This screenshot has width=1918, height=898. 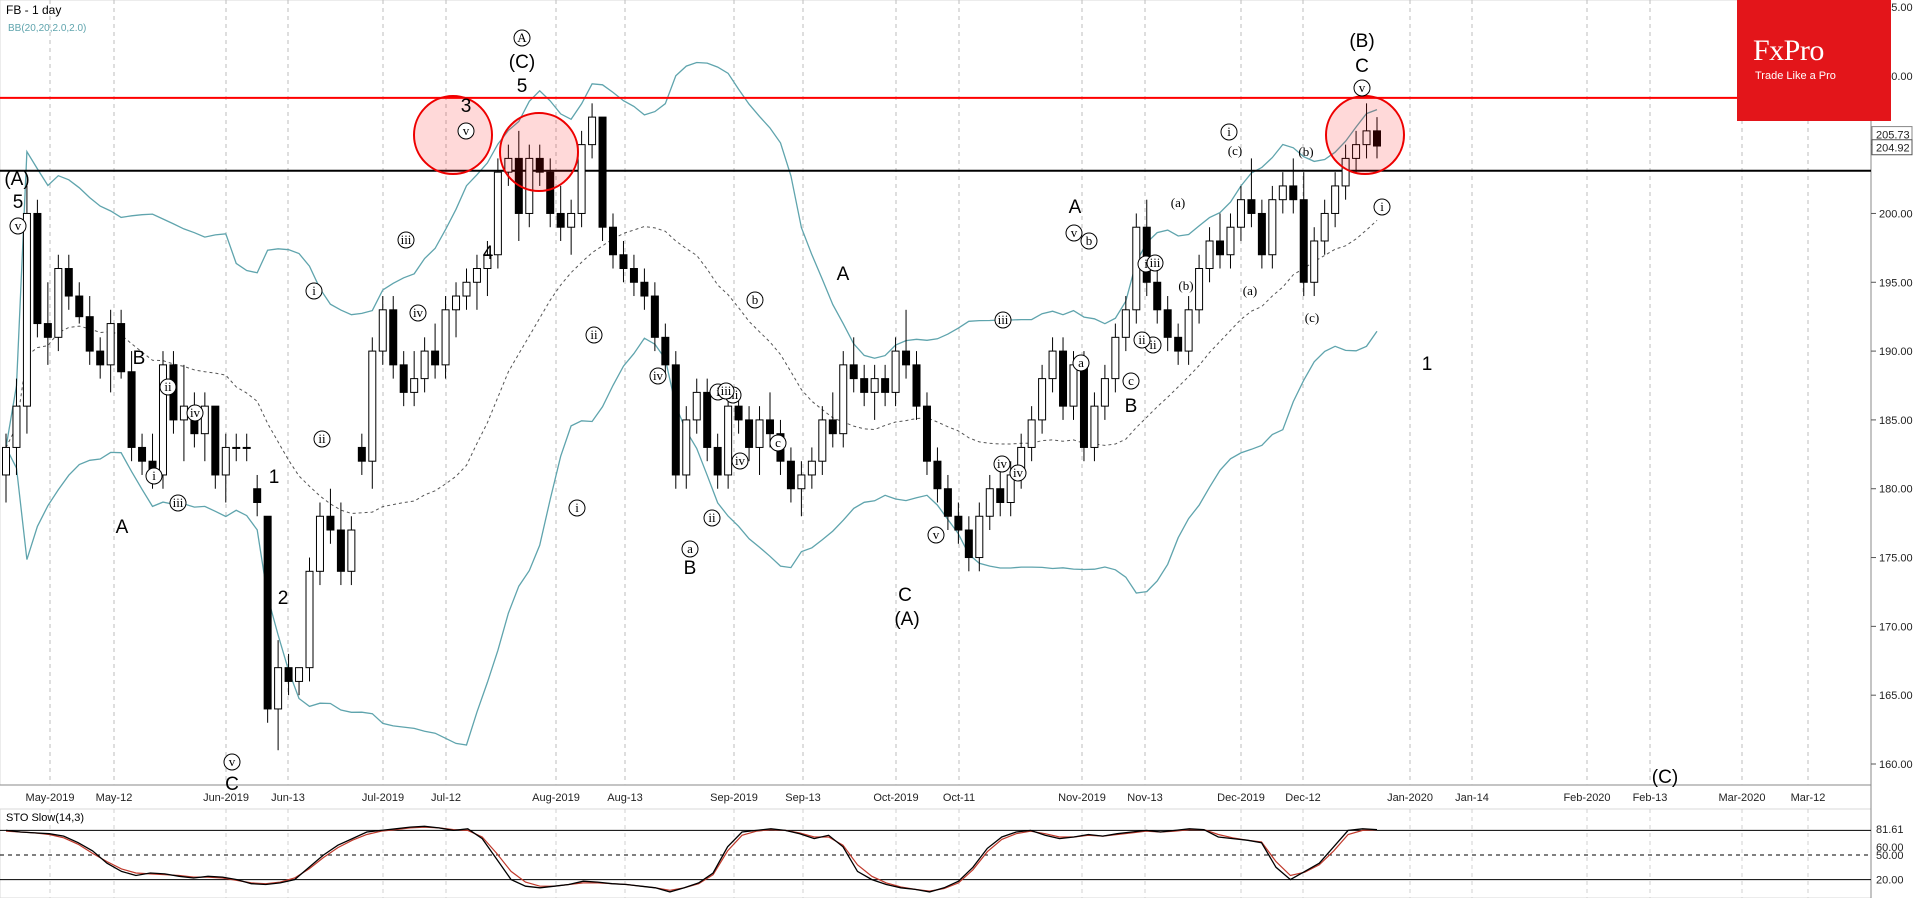 I want to click on wave-lettered-label: (b), so click(x=1185, y=285).